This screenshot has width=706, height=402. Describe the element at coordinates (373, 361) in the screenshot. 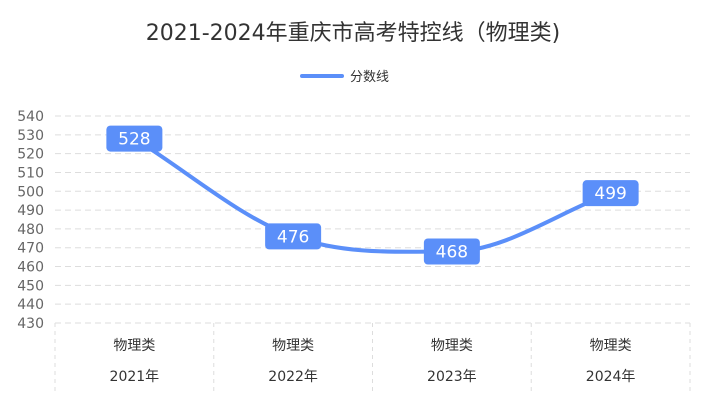

I see `x-axis: 物理类 2021年 物理类 2022年 物理类 2023年 物理类 2024年` at that location.